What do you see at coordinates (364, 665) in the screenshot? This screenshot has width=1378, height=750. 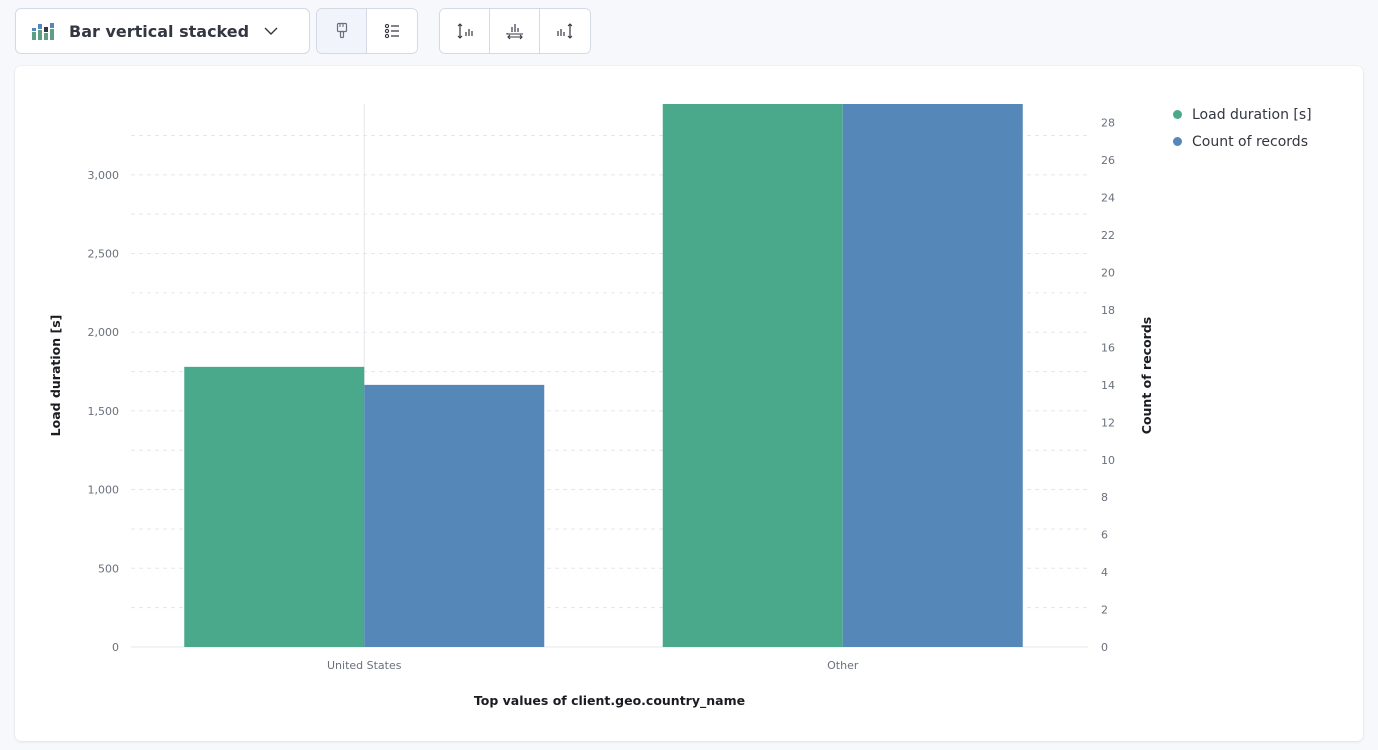 I see `x-tick-label: United States` at bounding box center [364, 665].